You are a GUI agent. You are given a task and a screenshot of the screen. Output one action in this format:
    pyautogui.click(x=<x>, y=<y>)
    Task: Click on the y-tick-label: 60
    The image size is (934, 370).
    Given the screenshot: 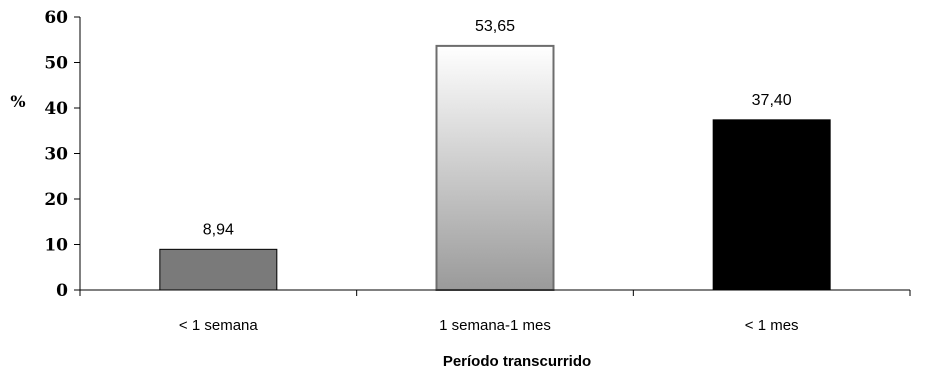 What is the action you would take?
    pyautogui.click(x=56, y=18)
    